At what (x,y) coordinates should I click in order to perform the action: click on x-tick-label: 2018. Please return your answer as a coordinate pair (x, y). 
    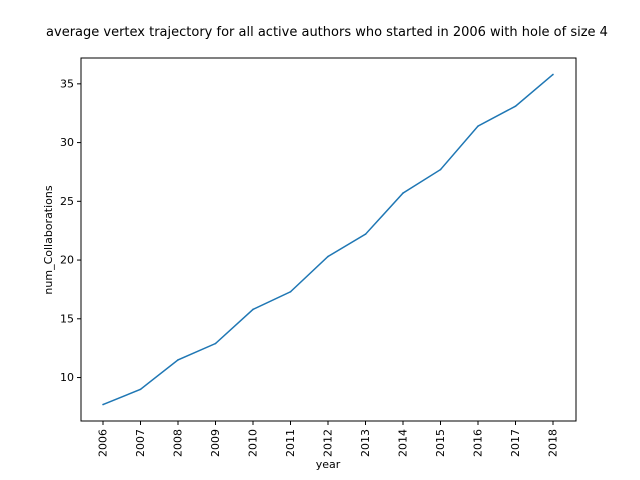
    Looking at the image, I should click on (553, 443).